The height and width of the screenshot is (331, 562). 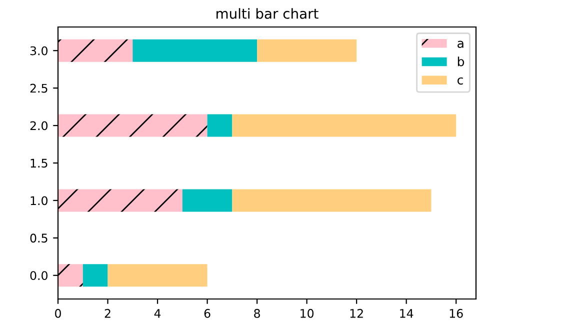 I want to click on legend-label: c, so click(x=460, y=81).